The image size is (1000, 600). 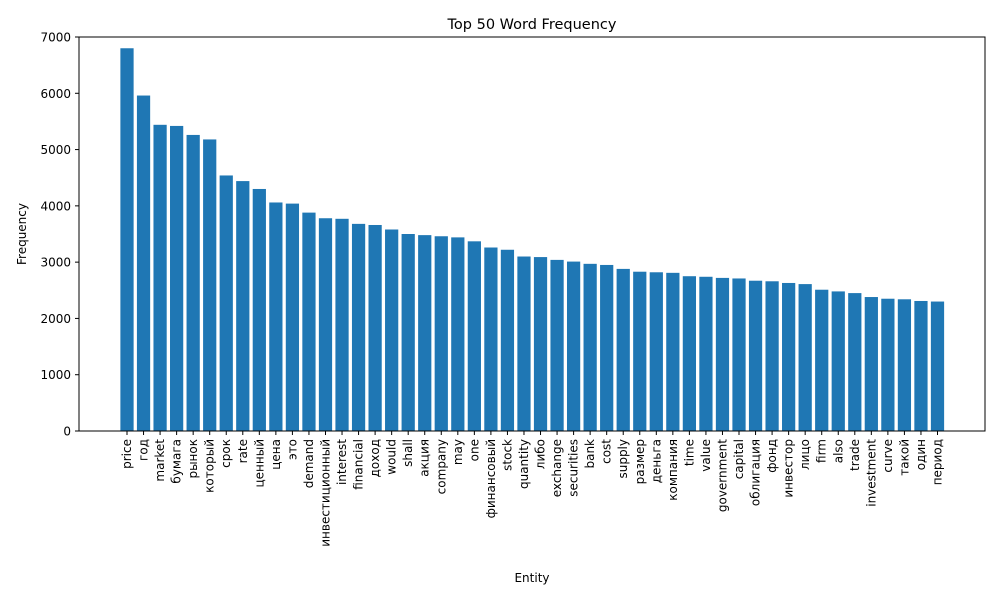 What do you see at coordinates (541, 454) in the screenshot?
I see `x-tick-label: либо` at bounding box center [541, 454].